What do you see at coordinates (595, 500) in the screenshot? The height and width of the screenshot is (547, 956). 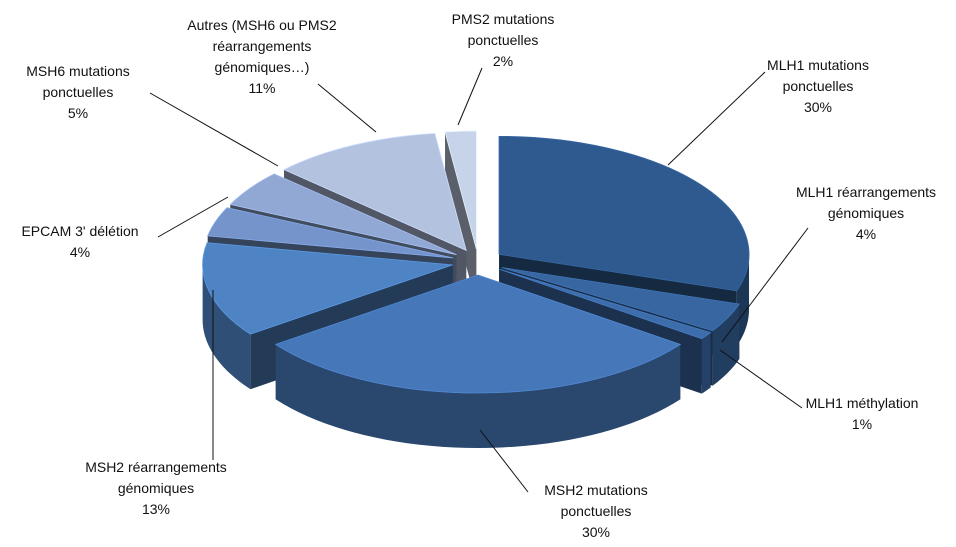 I see `category-label: MSH2 mutations ponctuelles` at bounding box center [595, 500].